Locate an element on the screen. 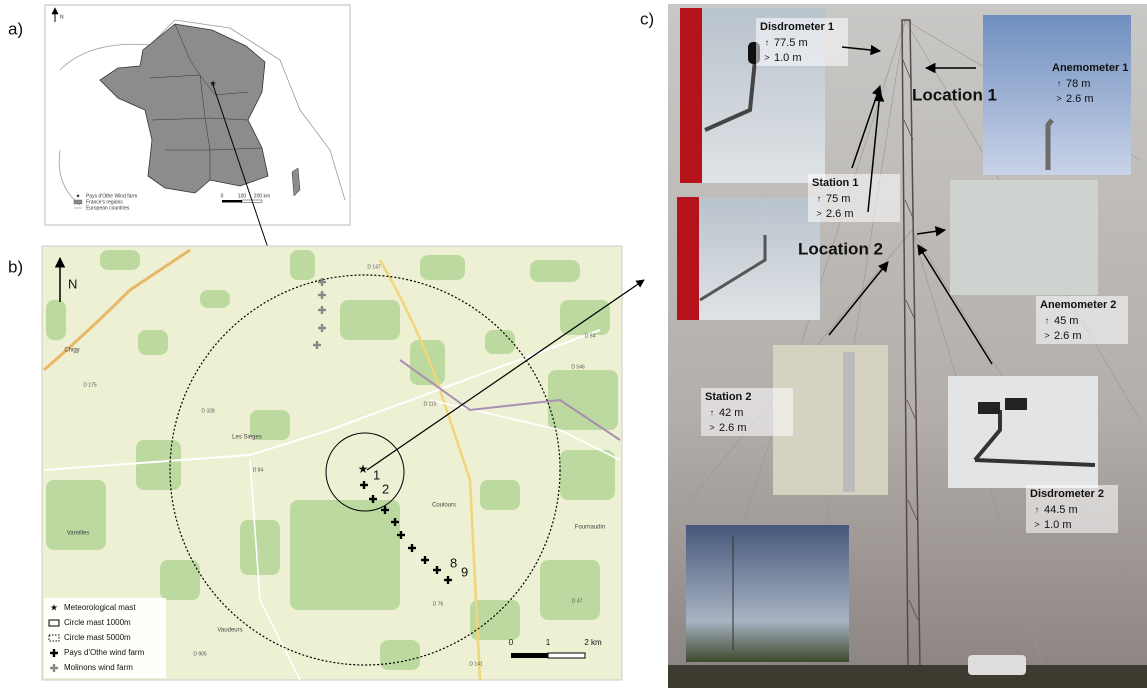 This screenshot has height=688, width=1147. road-label: D 54 is located at coordinates (590, 336).